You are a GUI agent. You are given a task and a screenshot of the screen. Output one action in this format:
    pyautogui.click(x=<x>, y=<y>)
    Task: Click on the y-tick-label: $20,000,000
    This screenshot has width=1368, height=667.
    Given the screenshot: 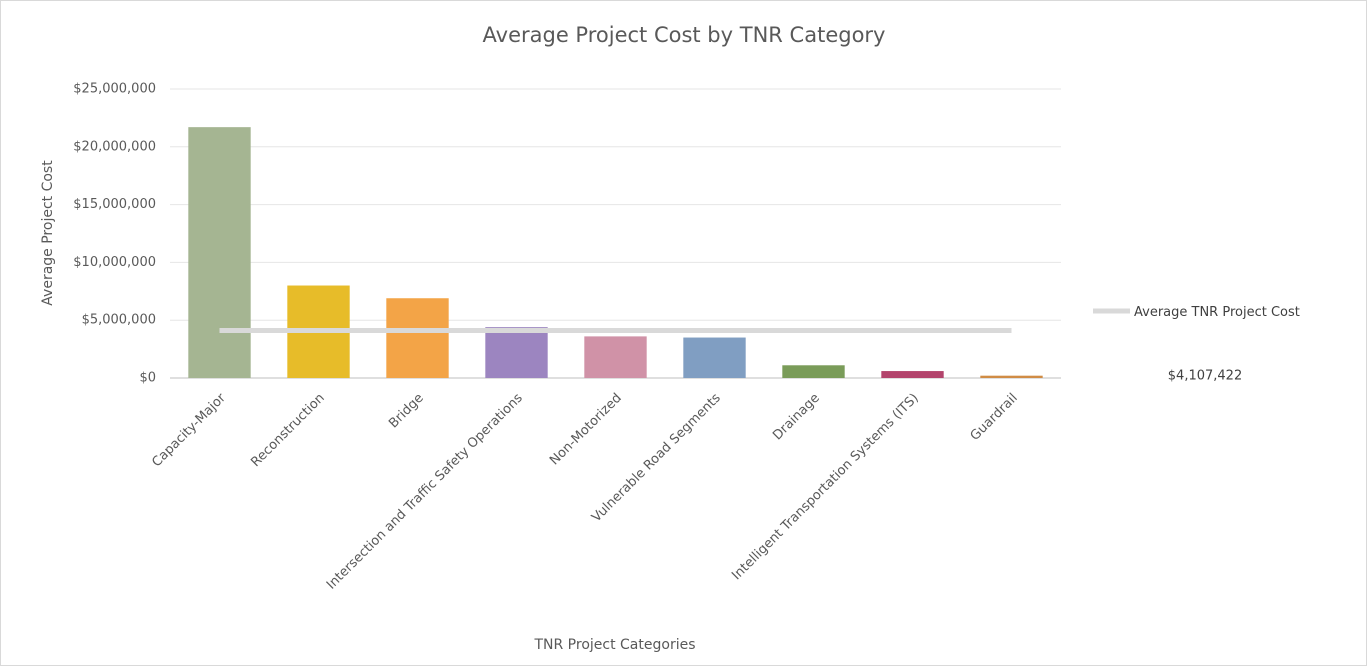 What is the action you would take?
    pyautogui.click(x=114, y=146)
    